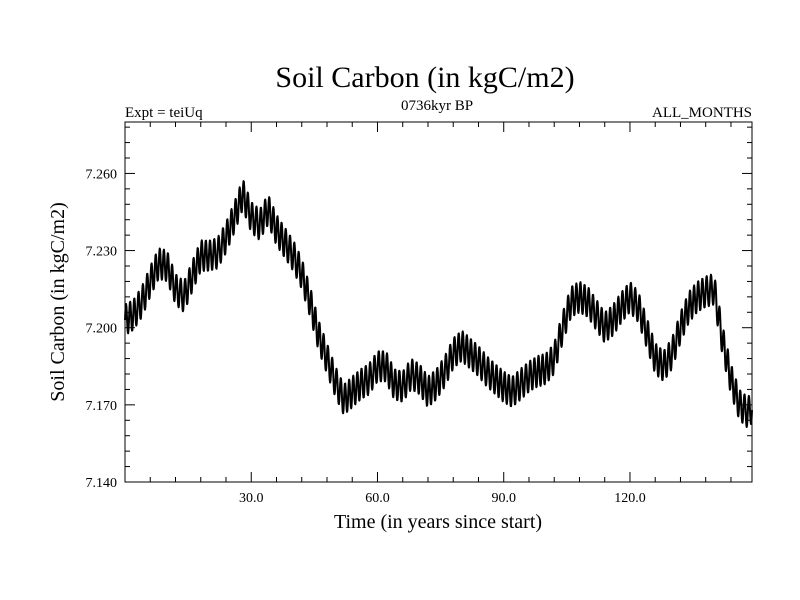 The image size is (800, 600). I want to click on x-tick-label: 60.0, so click(377, 498).